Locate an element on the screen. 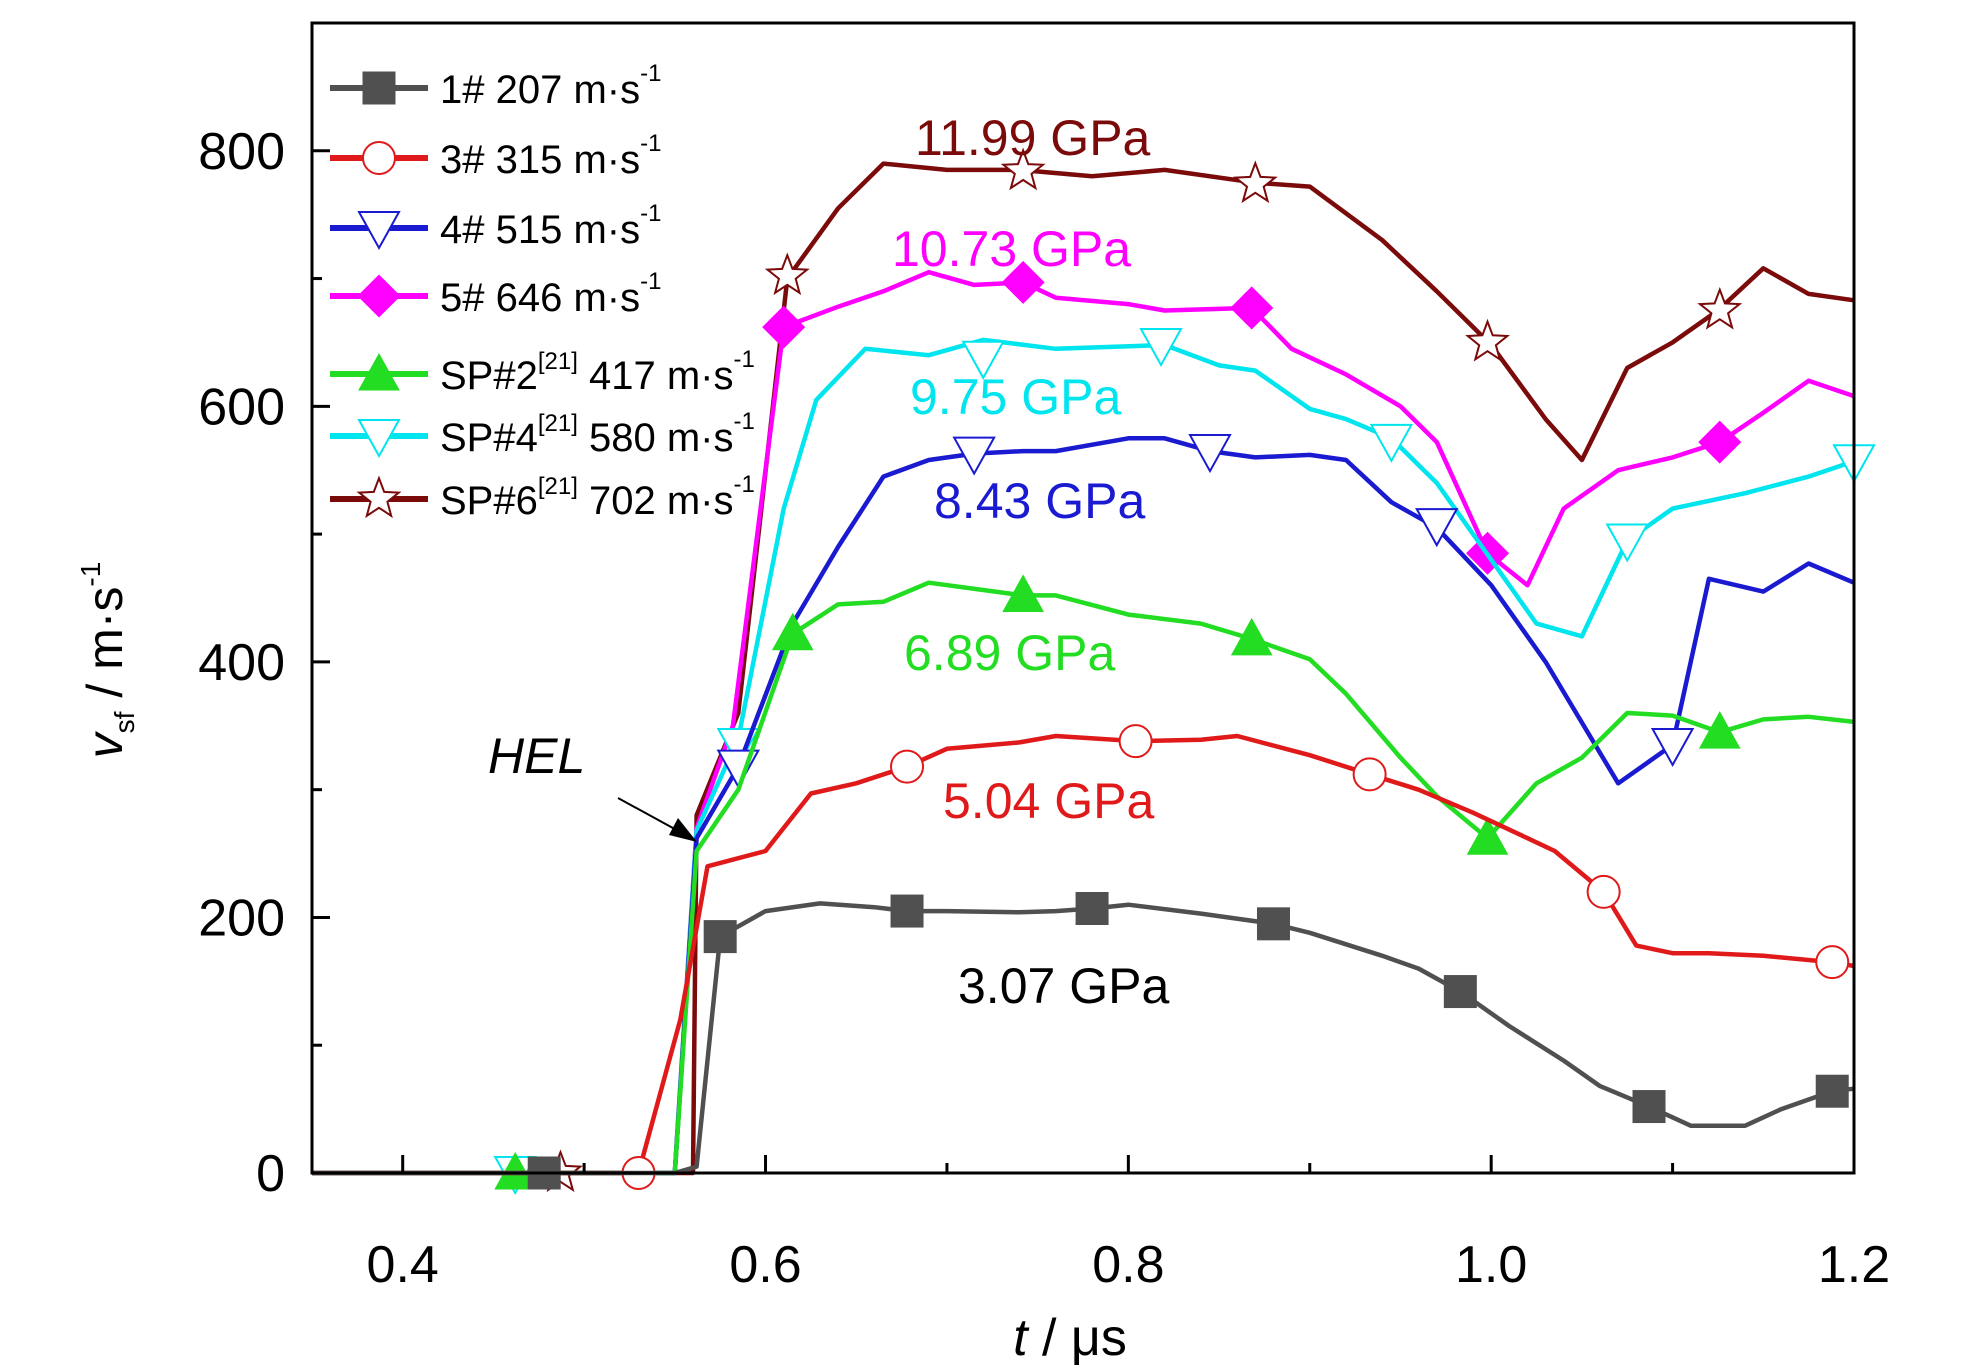 This screenshot has height=1370, width=1984. legend-label: 3# 315 m·s-1 is located at coordinates (550, 156).